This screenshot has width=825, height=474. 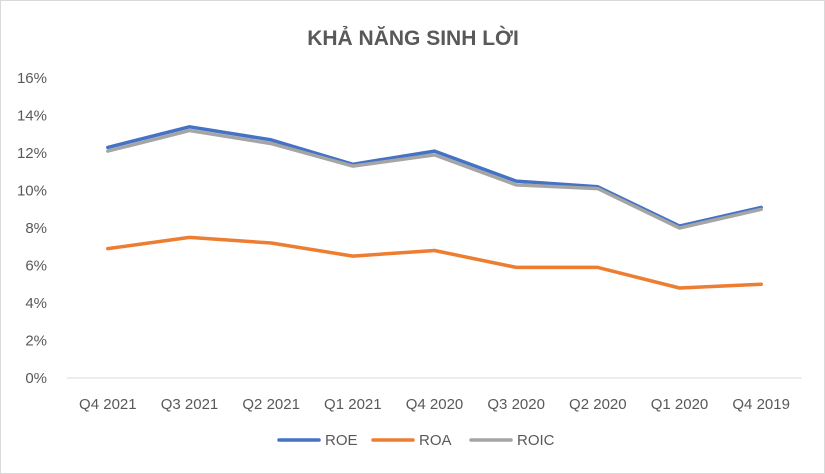 I want to click on x-tick-label: Q1 2020, so click(x=680, y=404).